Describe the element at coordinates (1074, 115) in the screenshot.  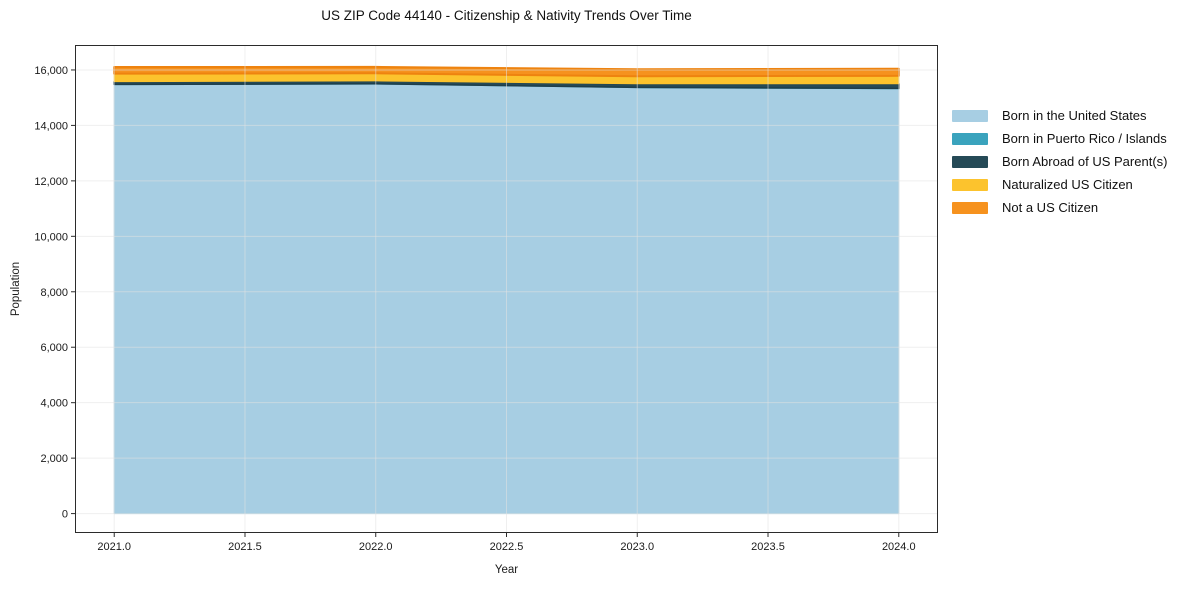
I see `legend-label: Born in the United States` at that location.